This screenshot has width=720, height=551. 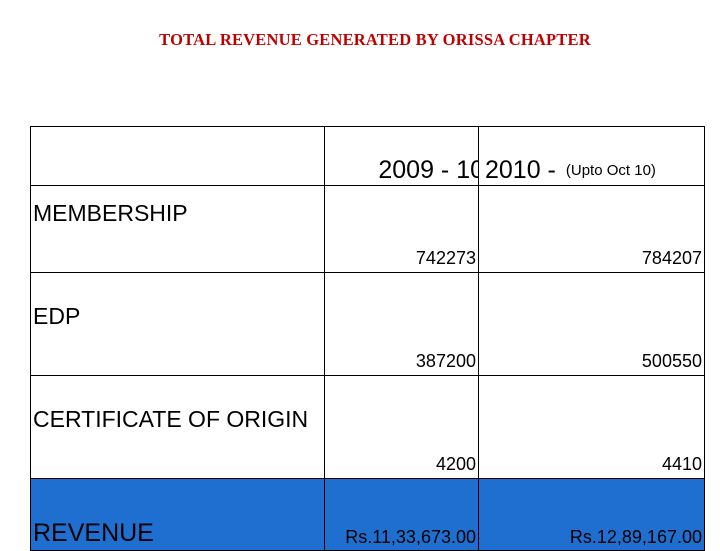 What do you see at coordinates (591, 324) in the screenshot?
I see `value-edp-2010: 500550` at bounding box center [591, 324].